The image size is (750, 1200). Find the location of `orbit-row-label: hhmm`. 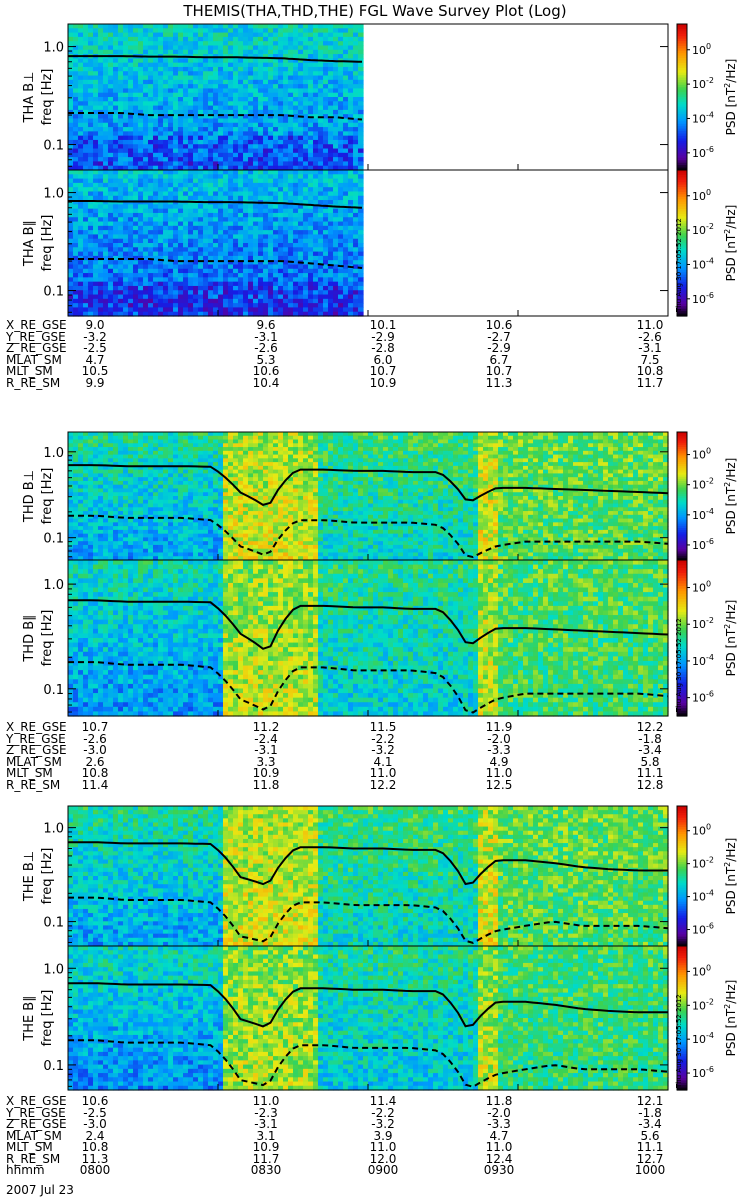

orbit-row-label: hhmm is located at coordinates (25, 1170).